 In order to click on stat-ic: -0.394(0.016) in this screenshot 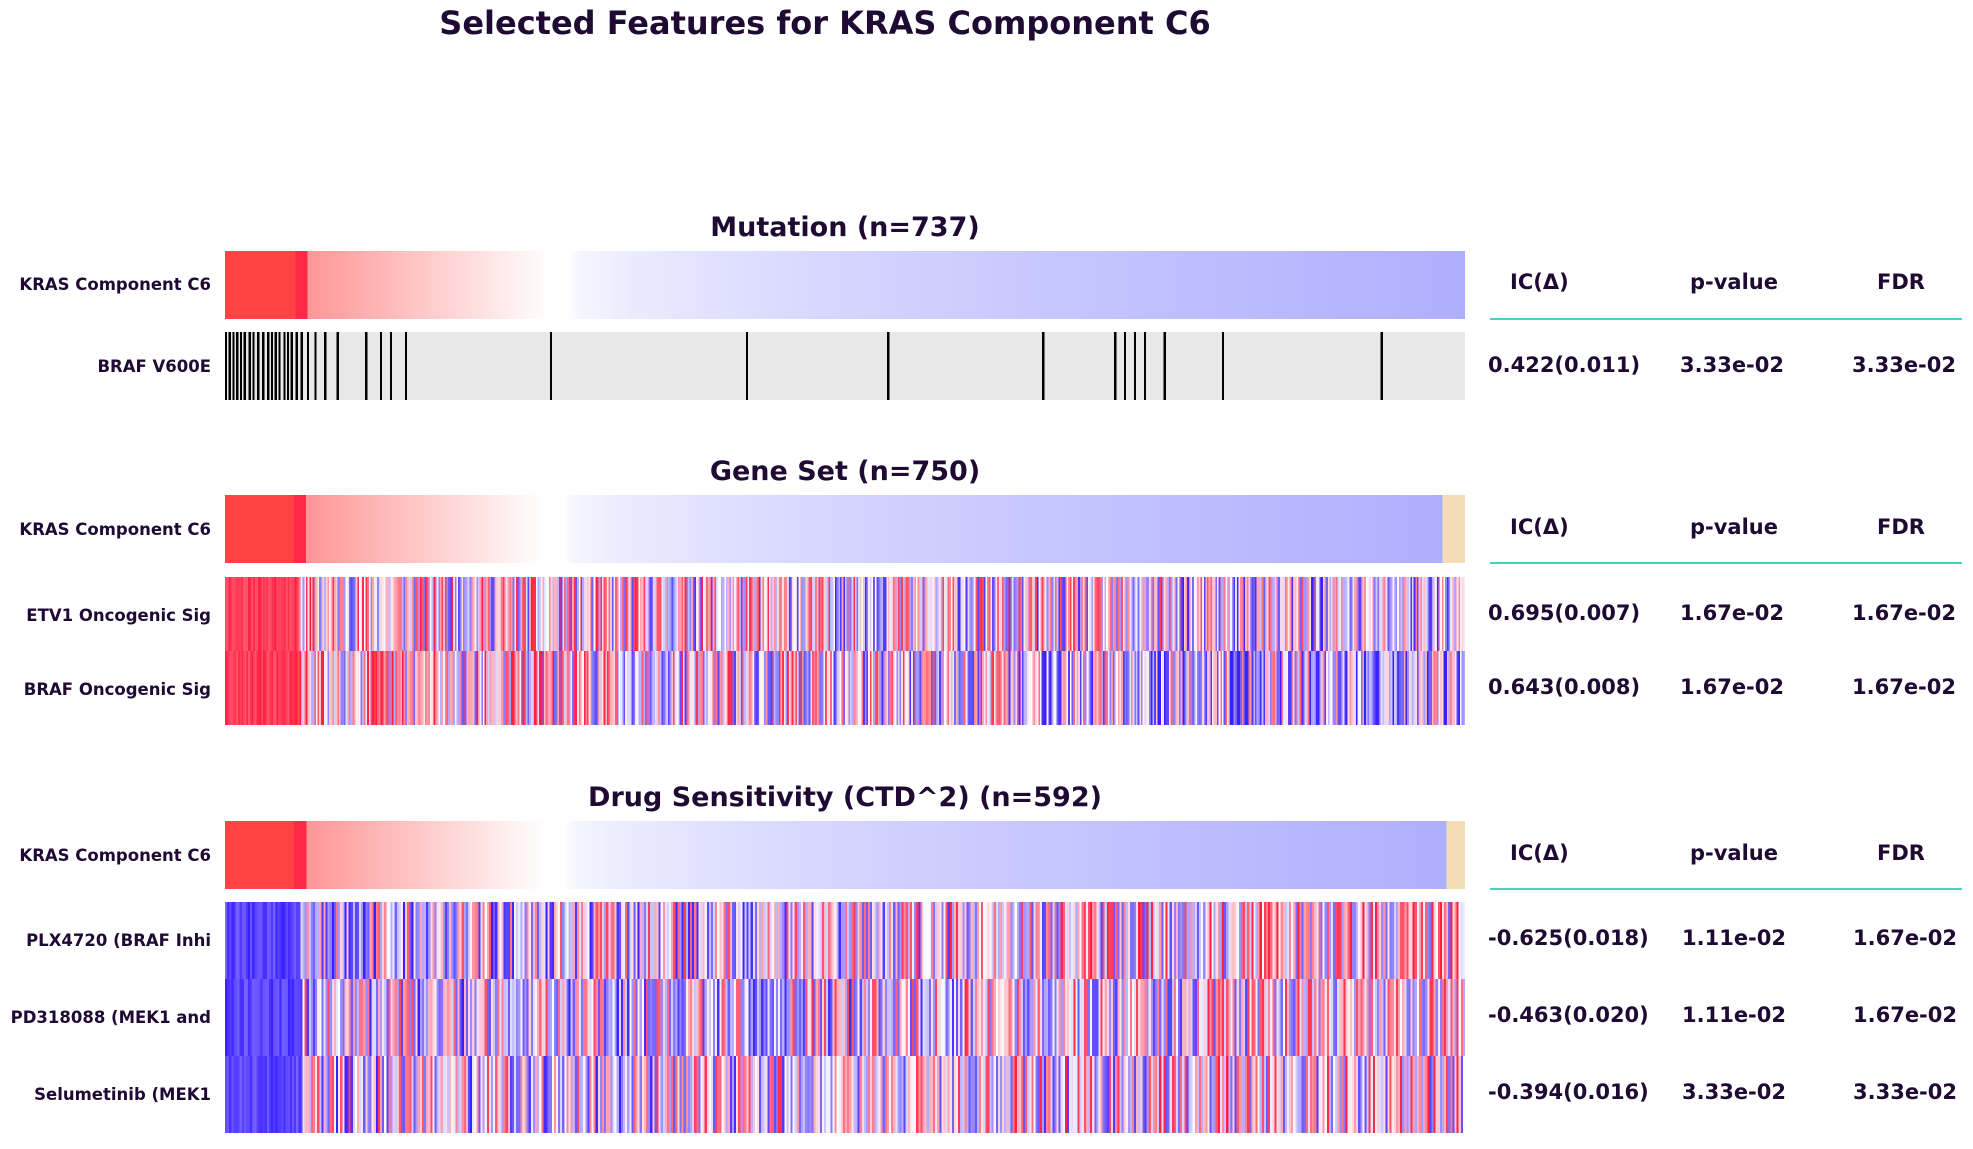, I will do `click(1568, 1092)`.